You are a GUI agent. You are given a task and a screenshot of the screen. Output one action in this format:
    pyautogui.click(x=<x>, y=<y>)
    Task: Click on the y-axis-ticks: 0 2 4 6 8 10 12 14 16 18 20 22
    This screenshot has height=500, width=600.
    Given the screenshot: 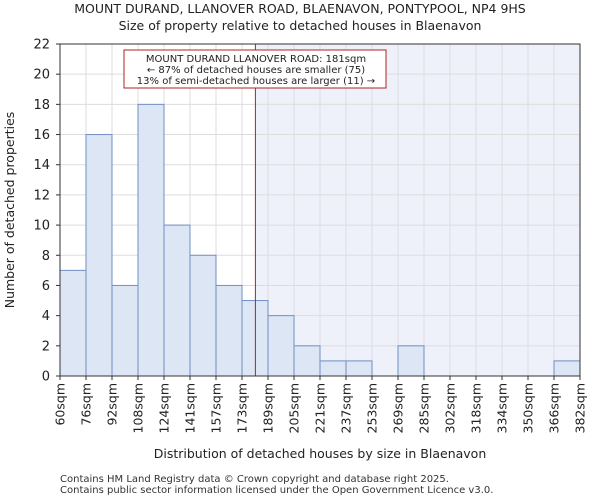 What is the action you would take?
    pyautogui.click(x=46, y=211)
    